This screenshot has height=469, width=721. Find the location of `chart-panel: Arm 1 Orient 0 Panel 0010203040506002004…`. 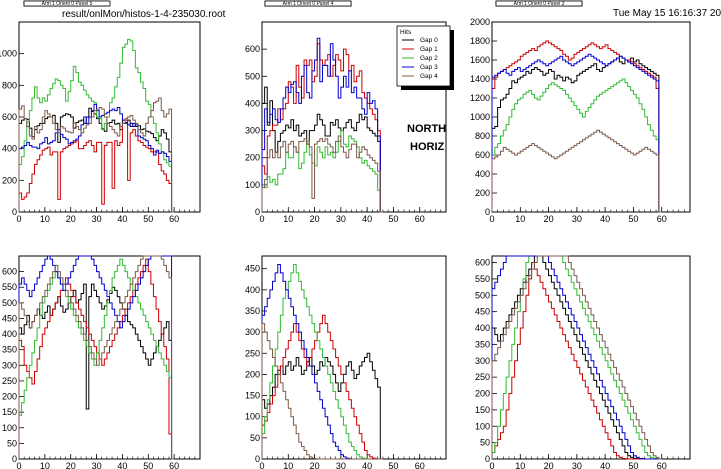

chart-panel: Arm 1 Orient 0 Panel 0010203040506002004… is located at coordinates (100, 112).